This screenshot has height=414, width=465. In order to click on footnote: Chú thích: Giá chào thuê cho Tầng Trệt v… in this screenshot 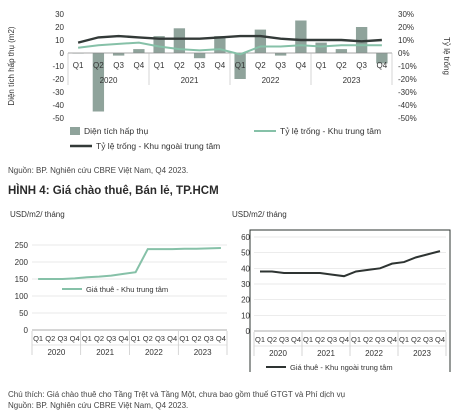, I will do `click(177, 394)`.